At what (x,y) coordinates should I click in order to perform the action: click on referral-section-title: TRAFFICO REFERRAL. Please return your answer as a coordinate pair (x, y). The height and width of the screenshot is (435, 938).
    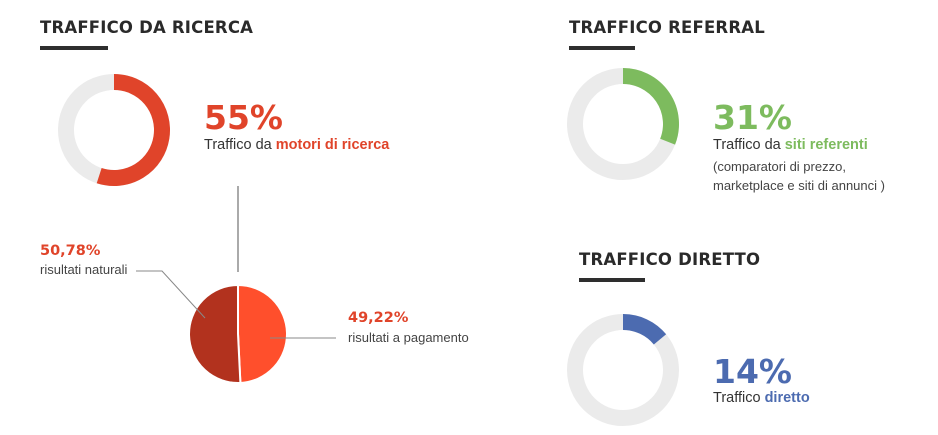
    Looking at the image, I should click on (667, 27).